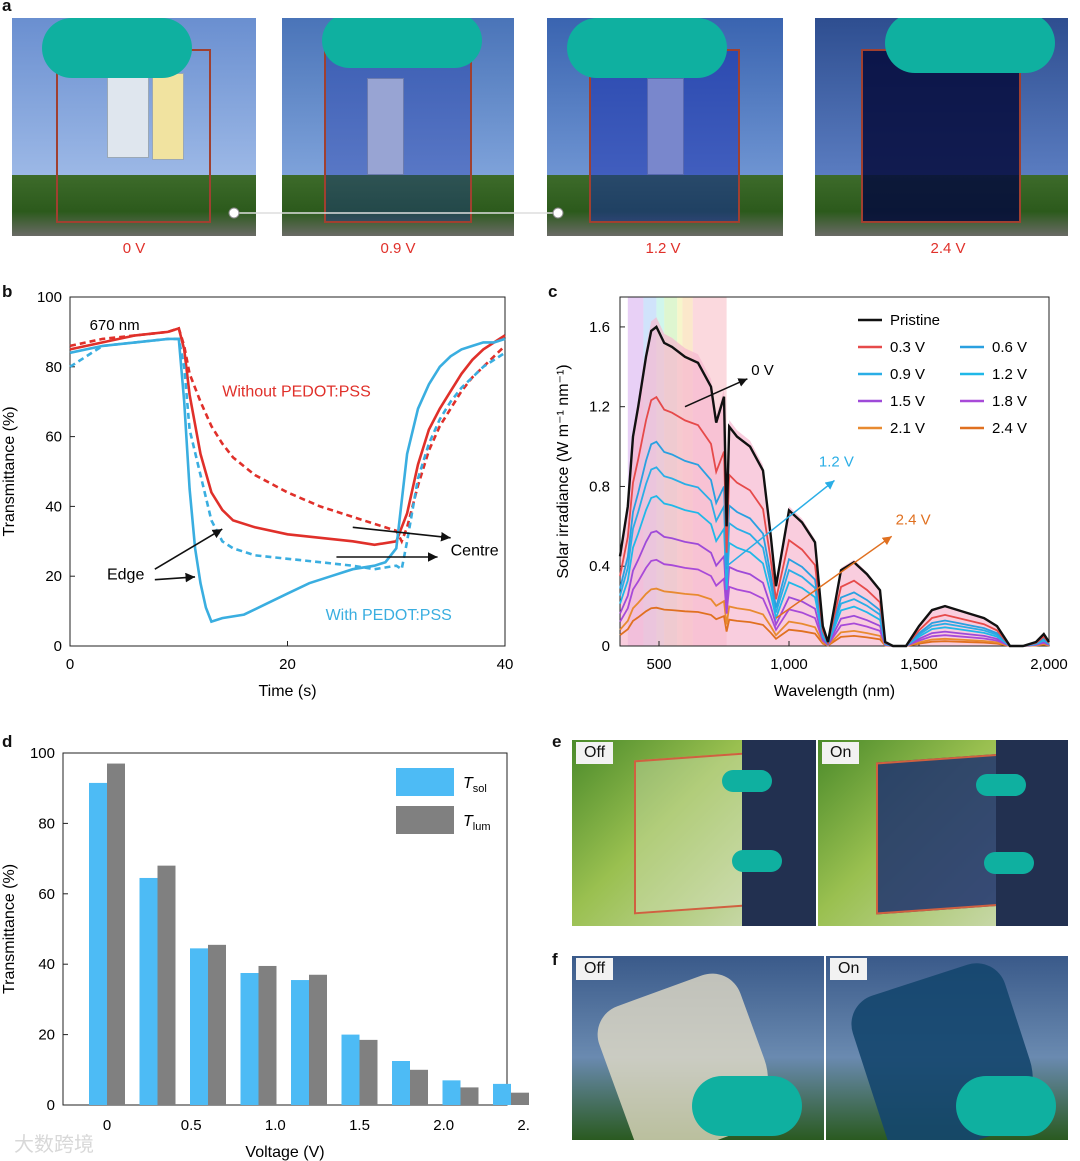 This screenshot has width=1080, height=1161. What do you see at coordinates (947, 1048) in the screenshot?
I see `photo-f-on: On` at bounding box center [947, 1048].